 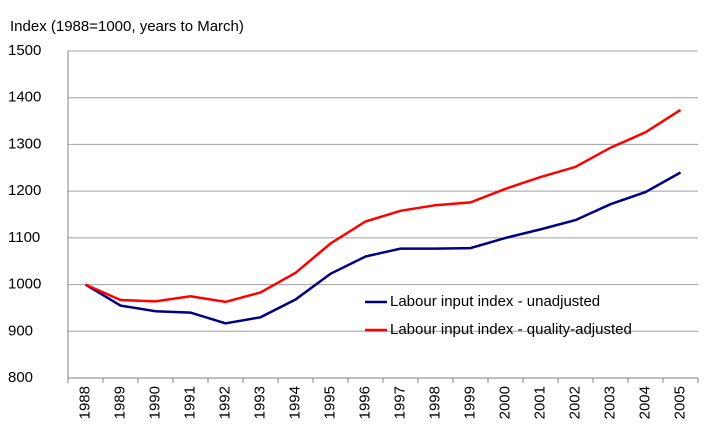 What do you see at coordinates (679, 402) in the screenshot?
I see `x-tick-label: 2005` at bounding box center [679, 402].